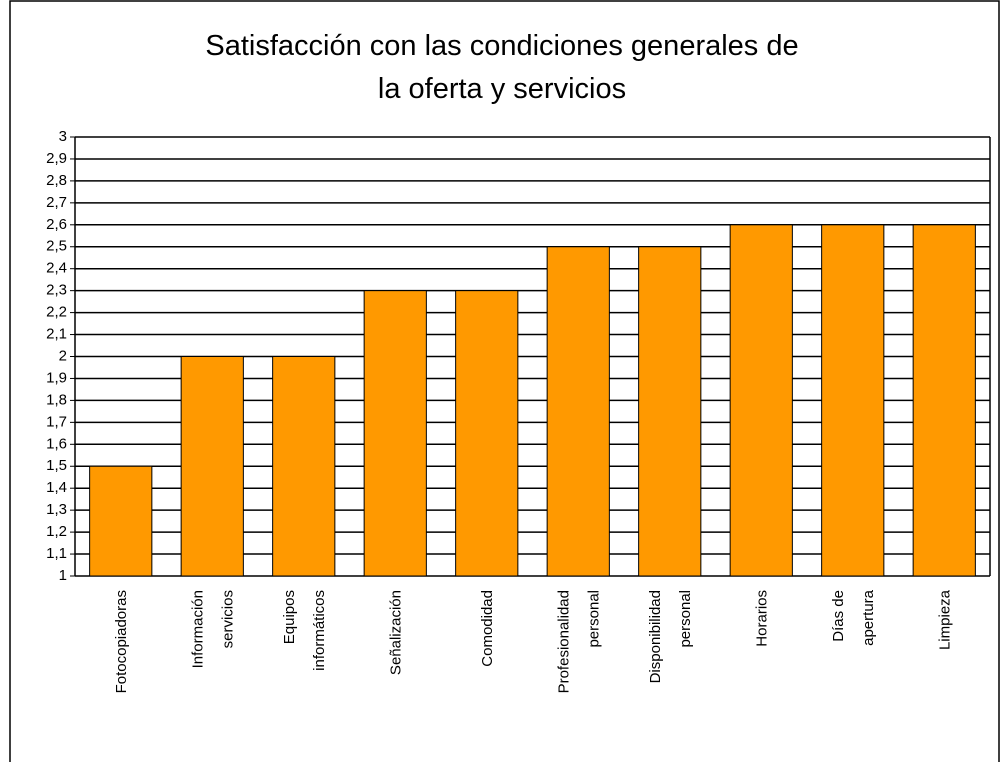 This screenshot has width=1000, height=762. Describe the element at coordinates (670, 636) in the screenshot. I see `x-tick-label: Disponibilidad personal` at that location.